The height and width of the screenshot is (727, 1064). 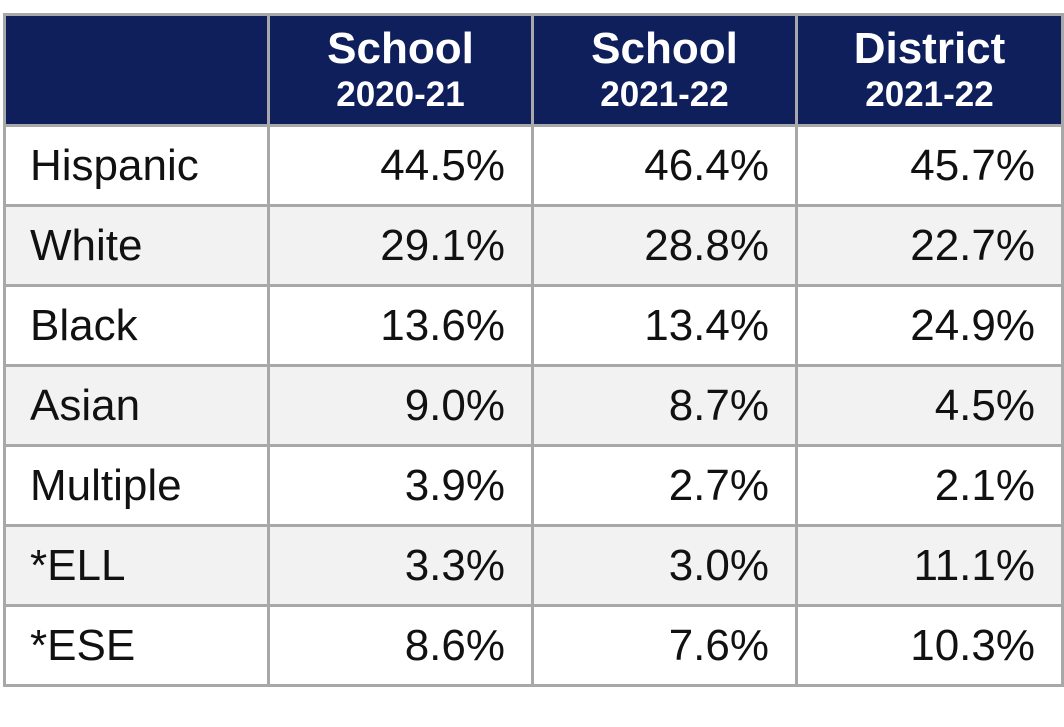 What do you see at coordinates (136, 485) in the screenshot?
I see `row-label: Multiple` at bounding box center [136, 485].